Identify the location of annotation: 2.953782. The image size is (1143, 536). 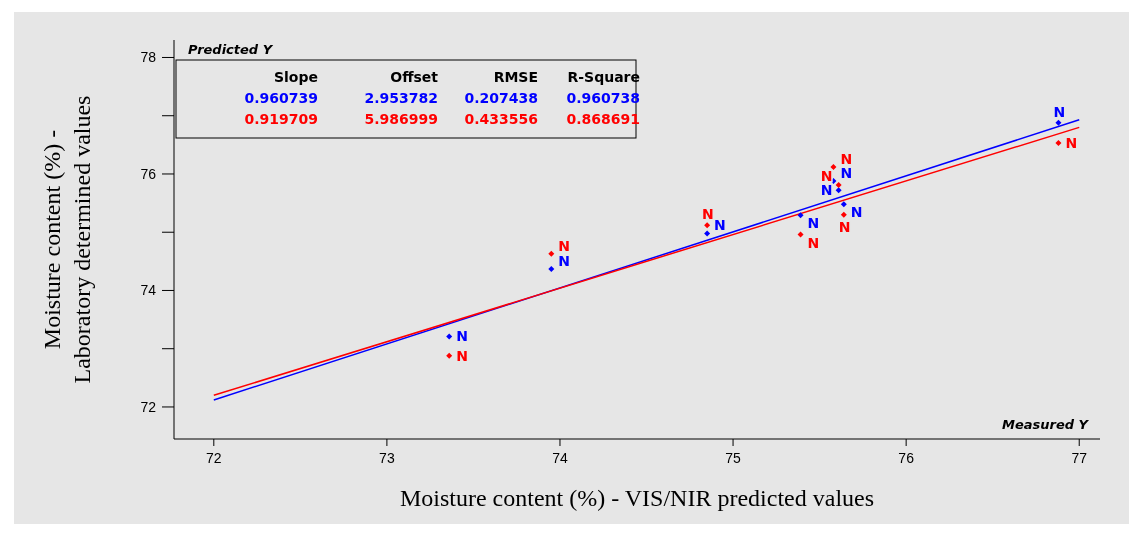
(401, 98).